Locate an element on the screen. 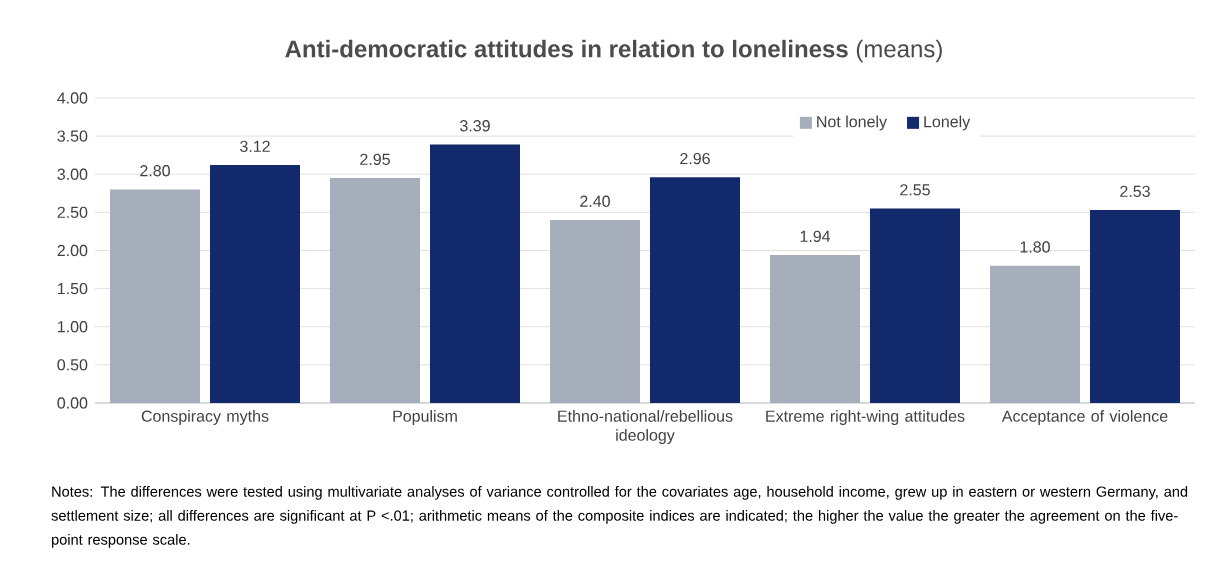 Image resolution: width=1211 pixels, height=571 pixels. data-label: 2.55 is located at coordinates (915, 190).